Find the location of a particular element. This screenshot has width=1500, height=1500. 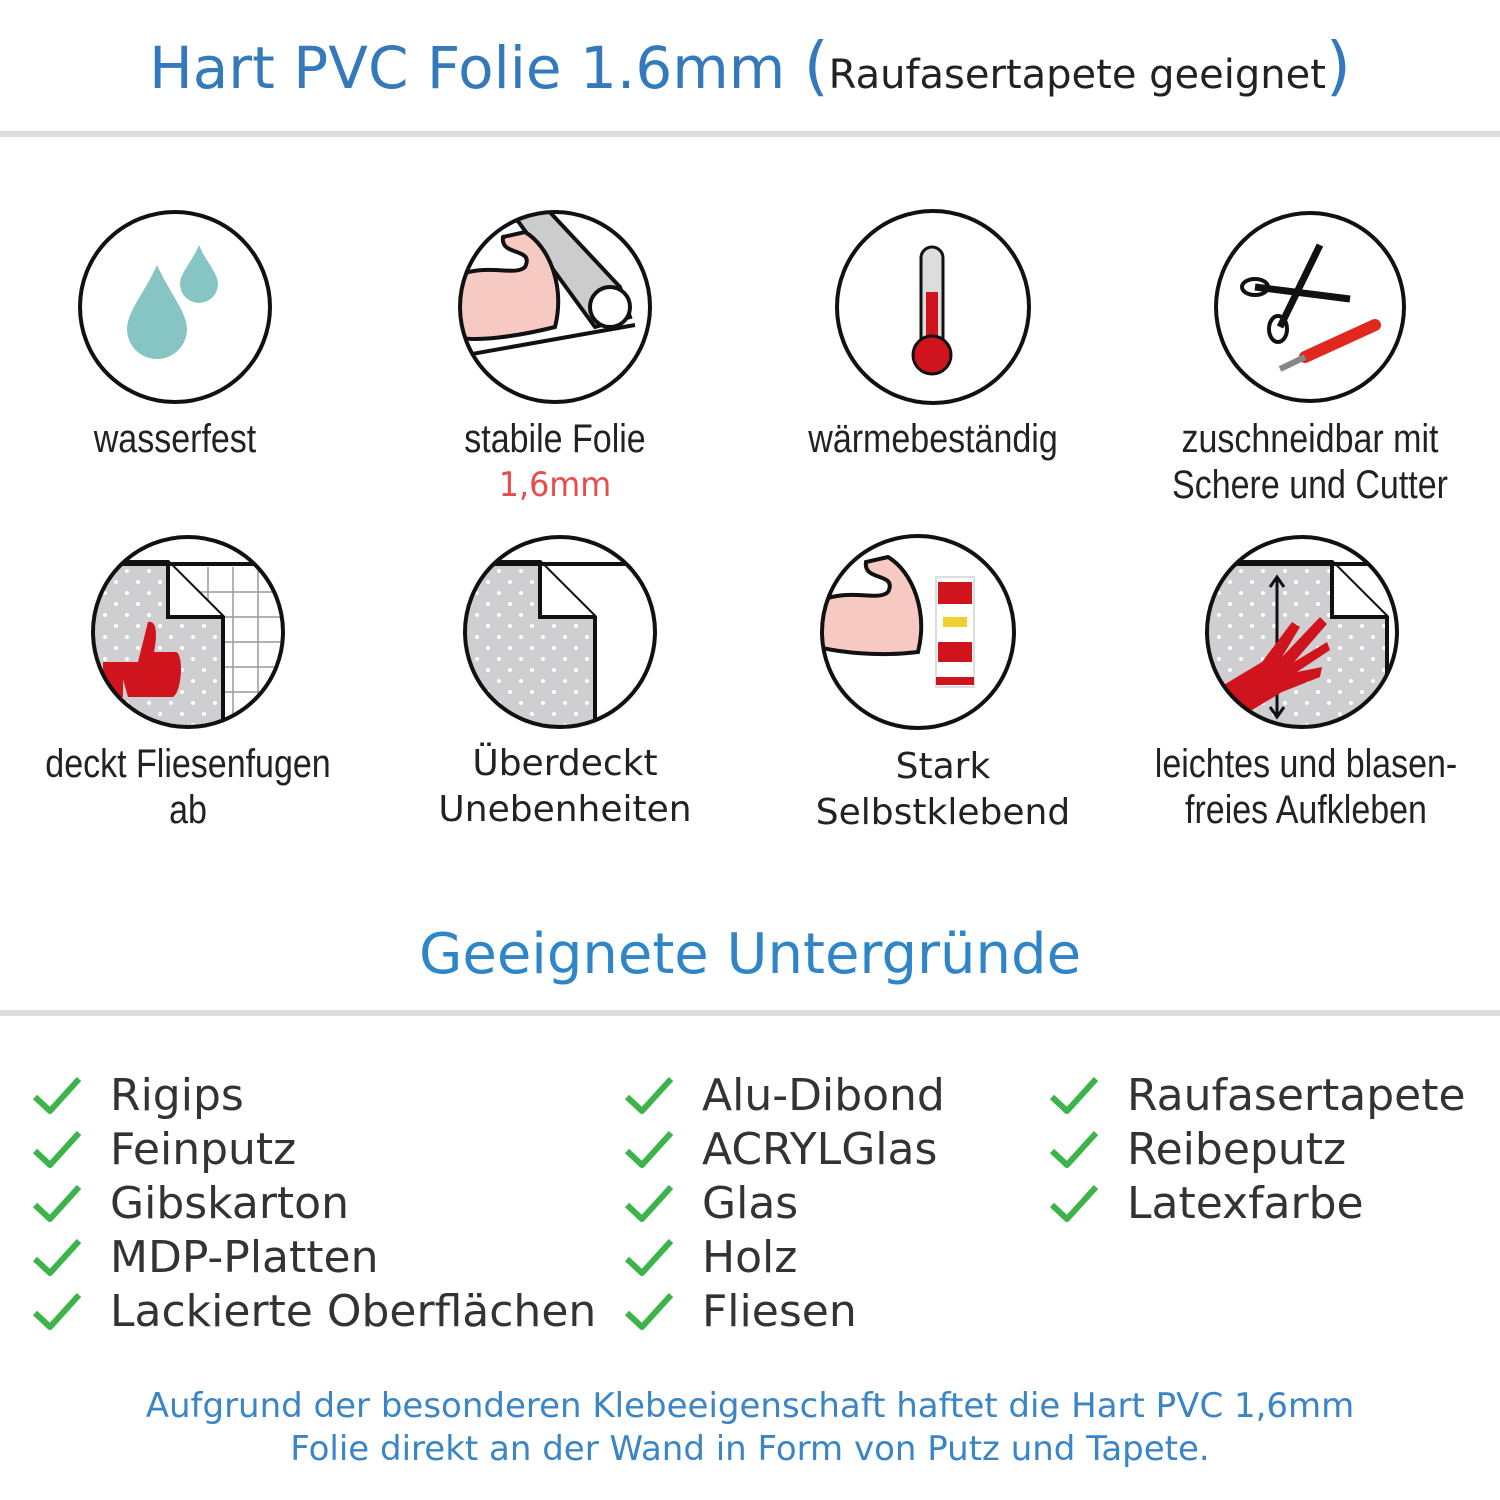

feature-label: wasserfest is located at coordinates (175, 439).